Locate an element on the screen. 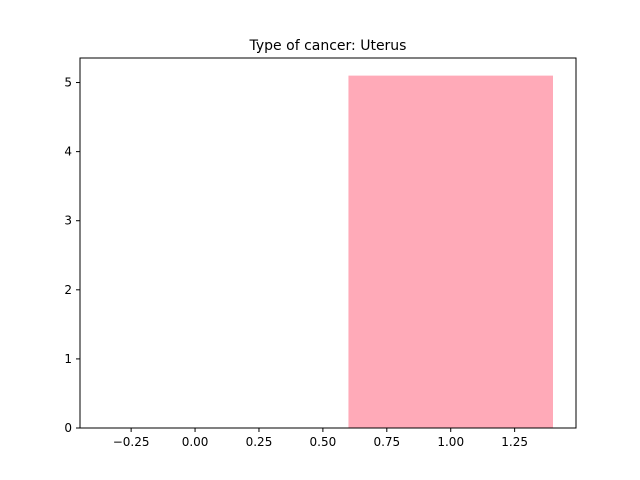 This screenshot has height=480, width=640. x-tick-label: 0.75 is located at coordinates (386, 442).